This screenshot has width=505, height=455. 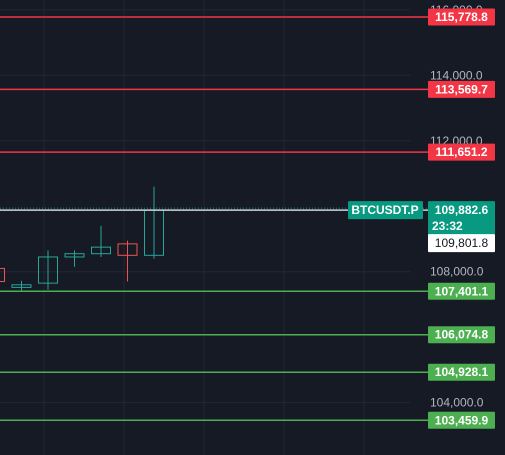 I want to click on marker-price-label: 109,801.8, so click(x=462, y=243).